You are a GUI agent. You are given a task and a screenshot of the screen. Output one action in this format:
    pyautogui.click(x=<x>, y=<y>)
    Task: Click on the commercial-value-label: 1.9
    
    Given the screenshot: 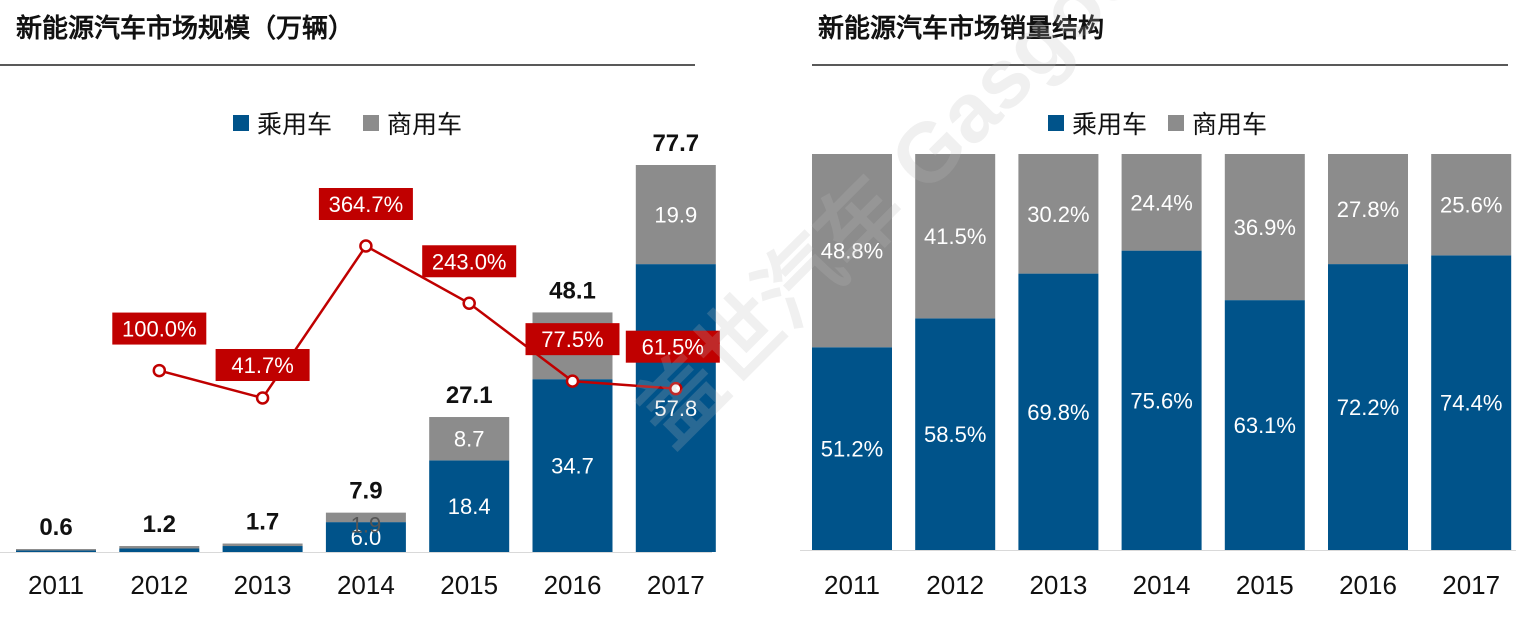 What is the action you would take?
    pyautogui.click(x=366, y=525)
    